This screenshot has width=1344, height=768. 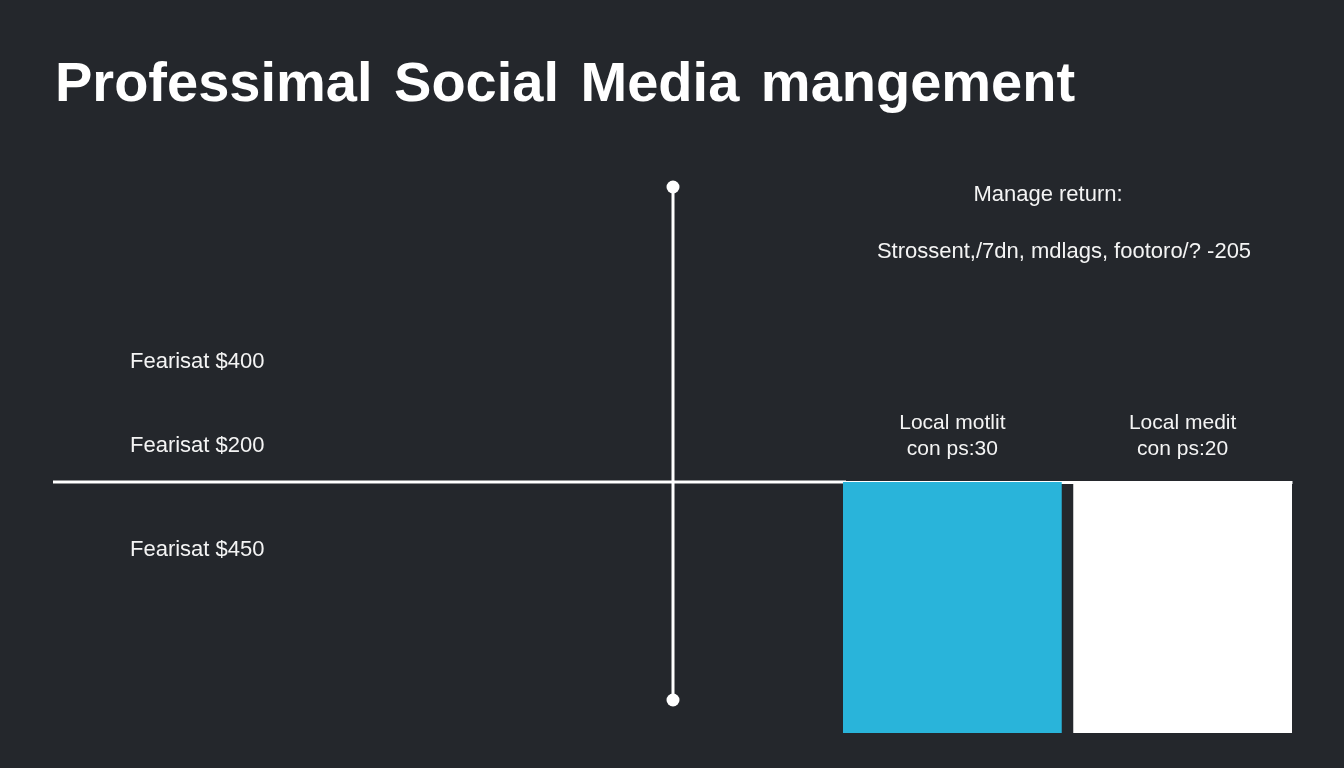 What do you see at coordinates (197, 445) in the screenshot?
I see `text: Fearisat $200` at bounding box center [197, 445].